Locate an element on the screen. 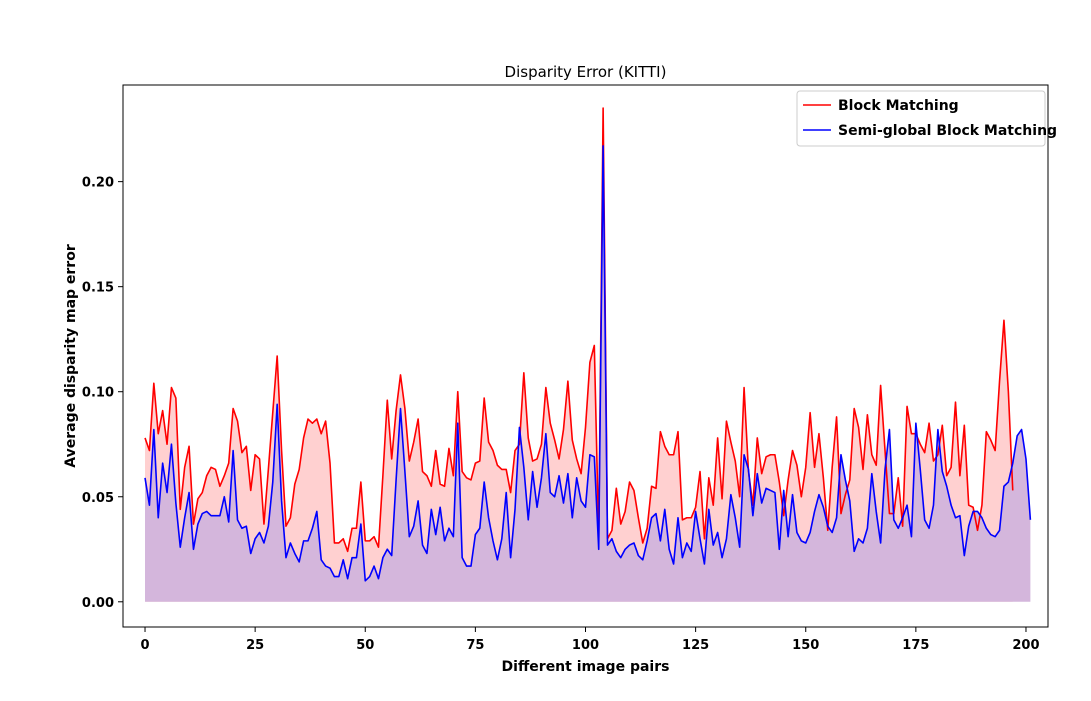  legend-label-block-matching: Block Matching is located at coordinates (898, 106).